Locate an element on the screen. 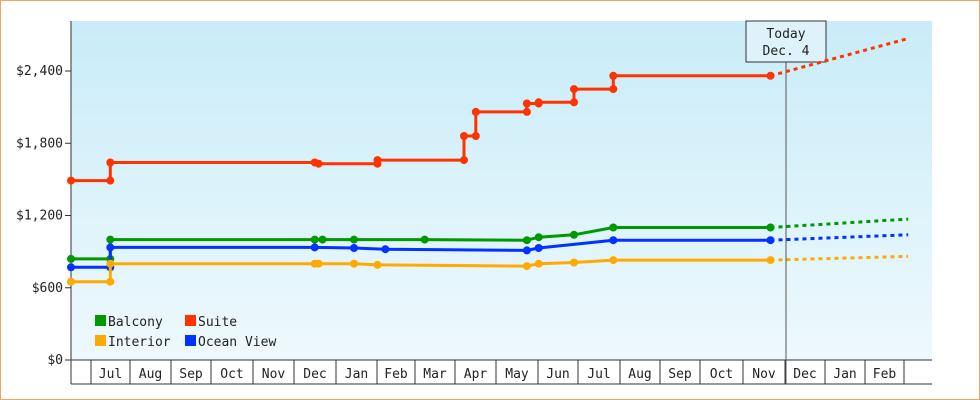 The image size is (980, 400). y-tick-label: $1,800 is located at coordinates (39, 143).